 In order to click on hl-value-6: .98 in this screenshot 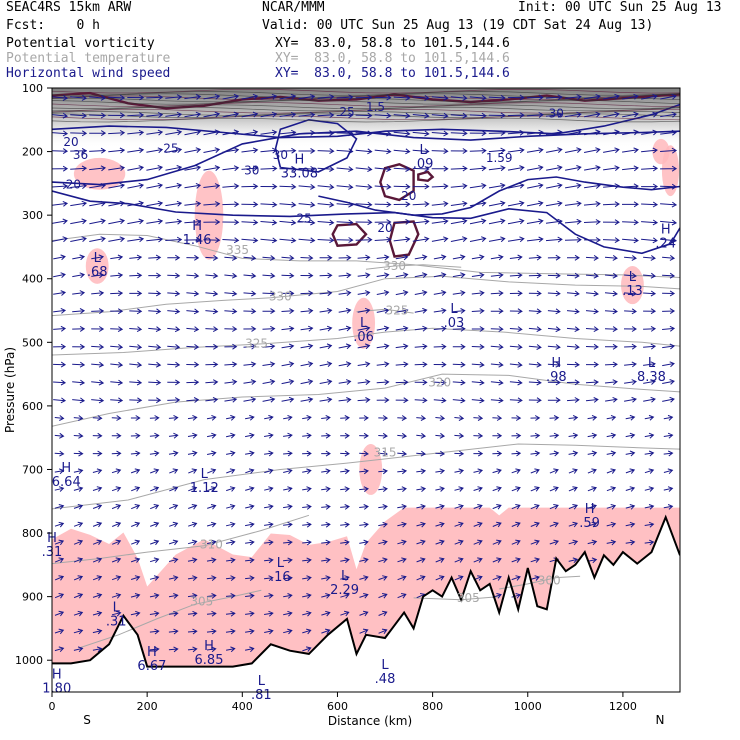, I will do `click(556, 377)`.